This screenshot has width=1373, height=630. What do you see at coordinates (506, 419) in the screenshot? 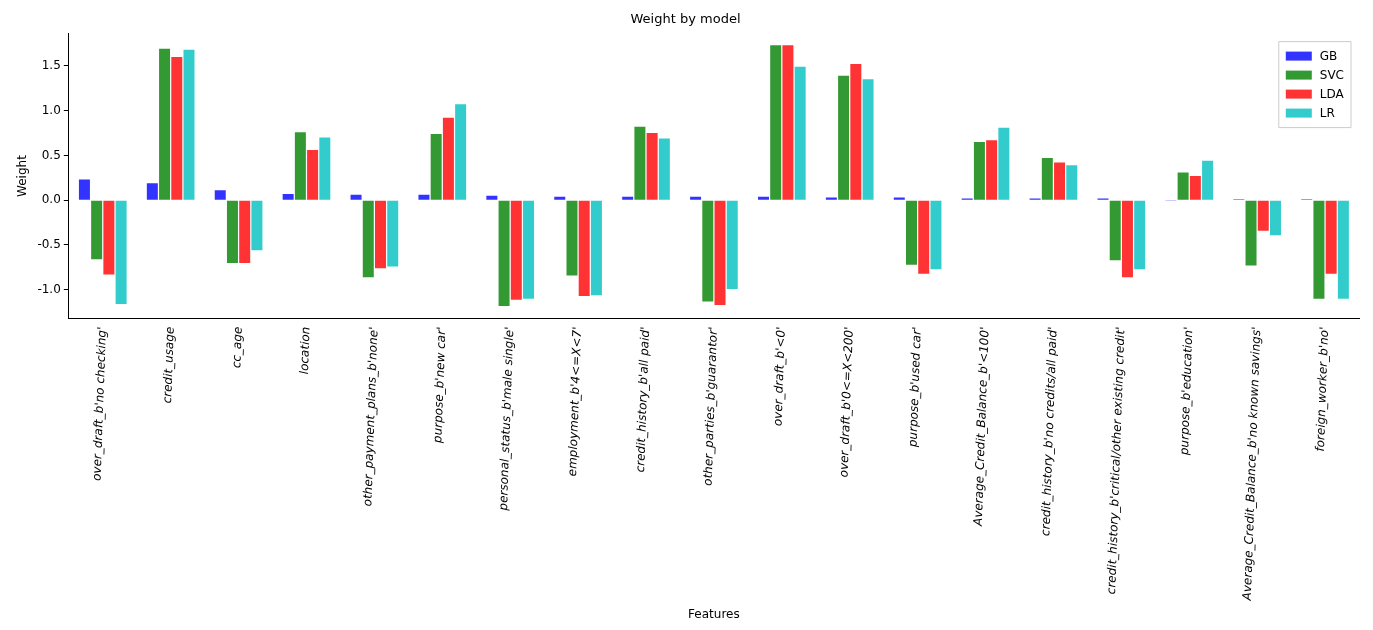
I see `x-tick-label: personal_status_b'male single'` at bounding box center [506, 419].